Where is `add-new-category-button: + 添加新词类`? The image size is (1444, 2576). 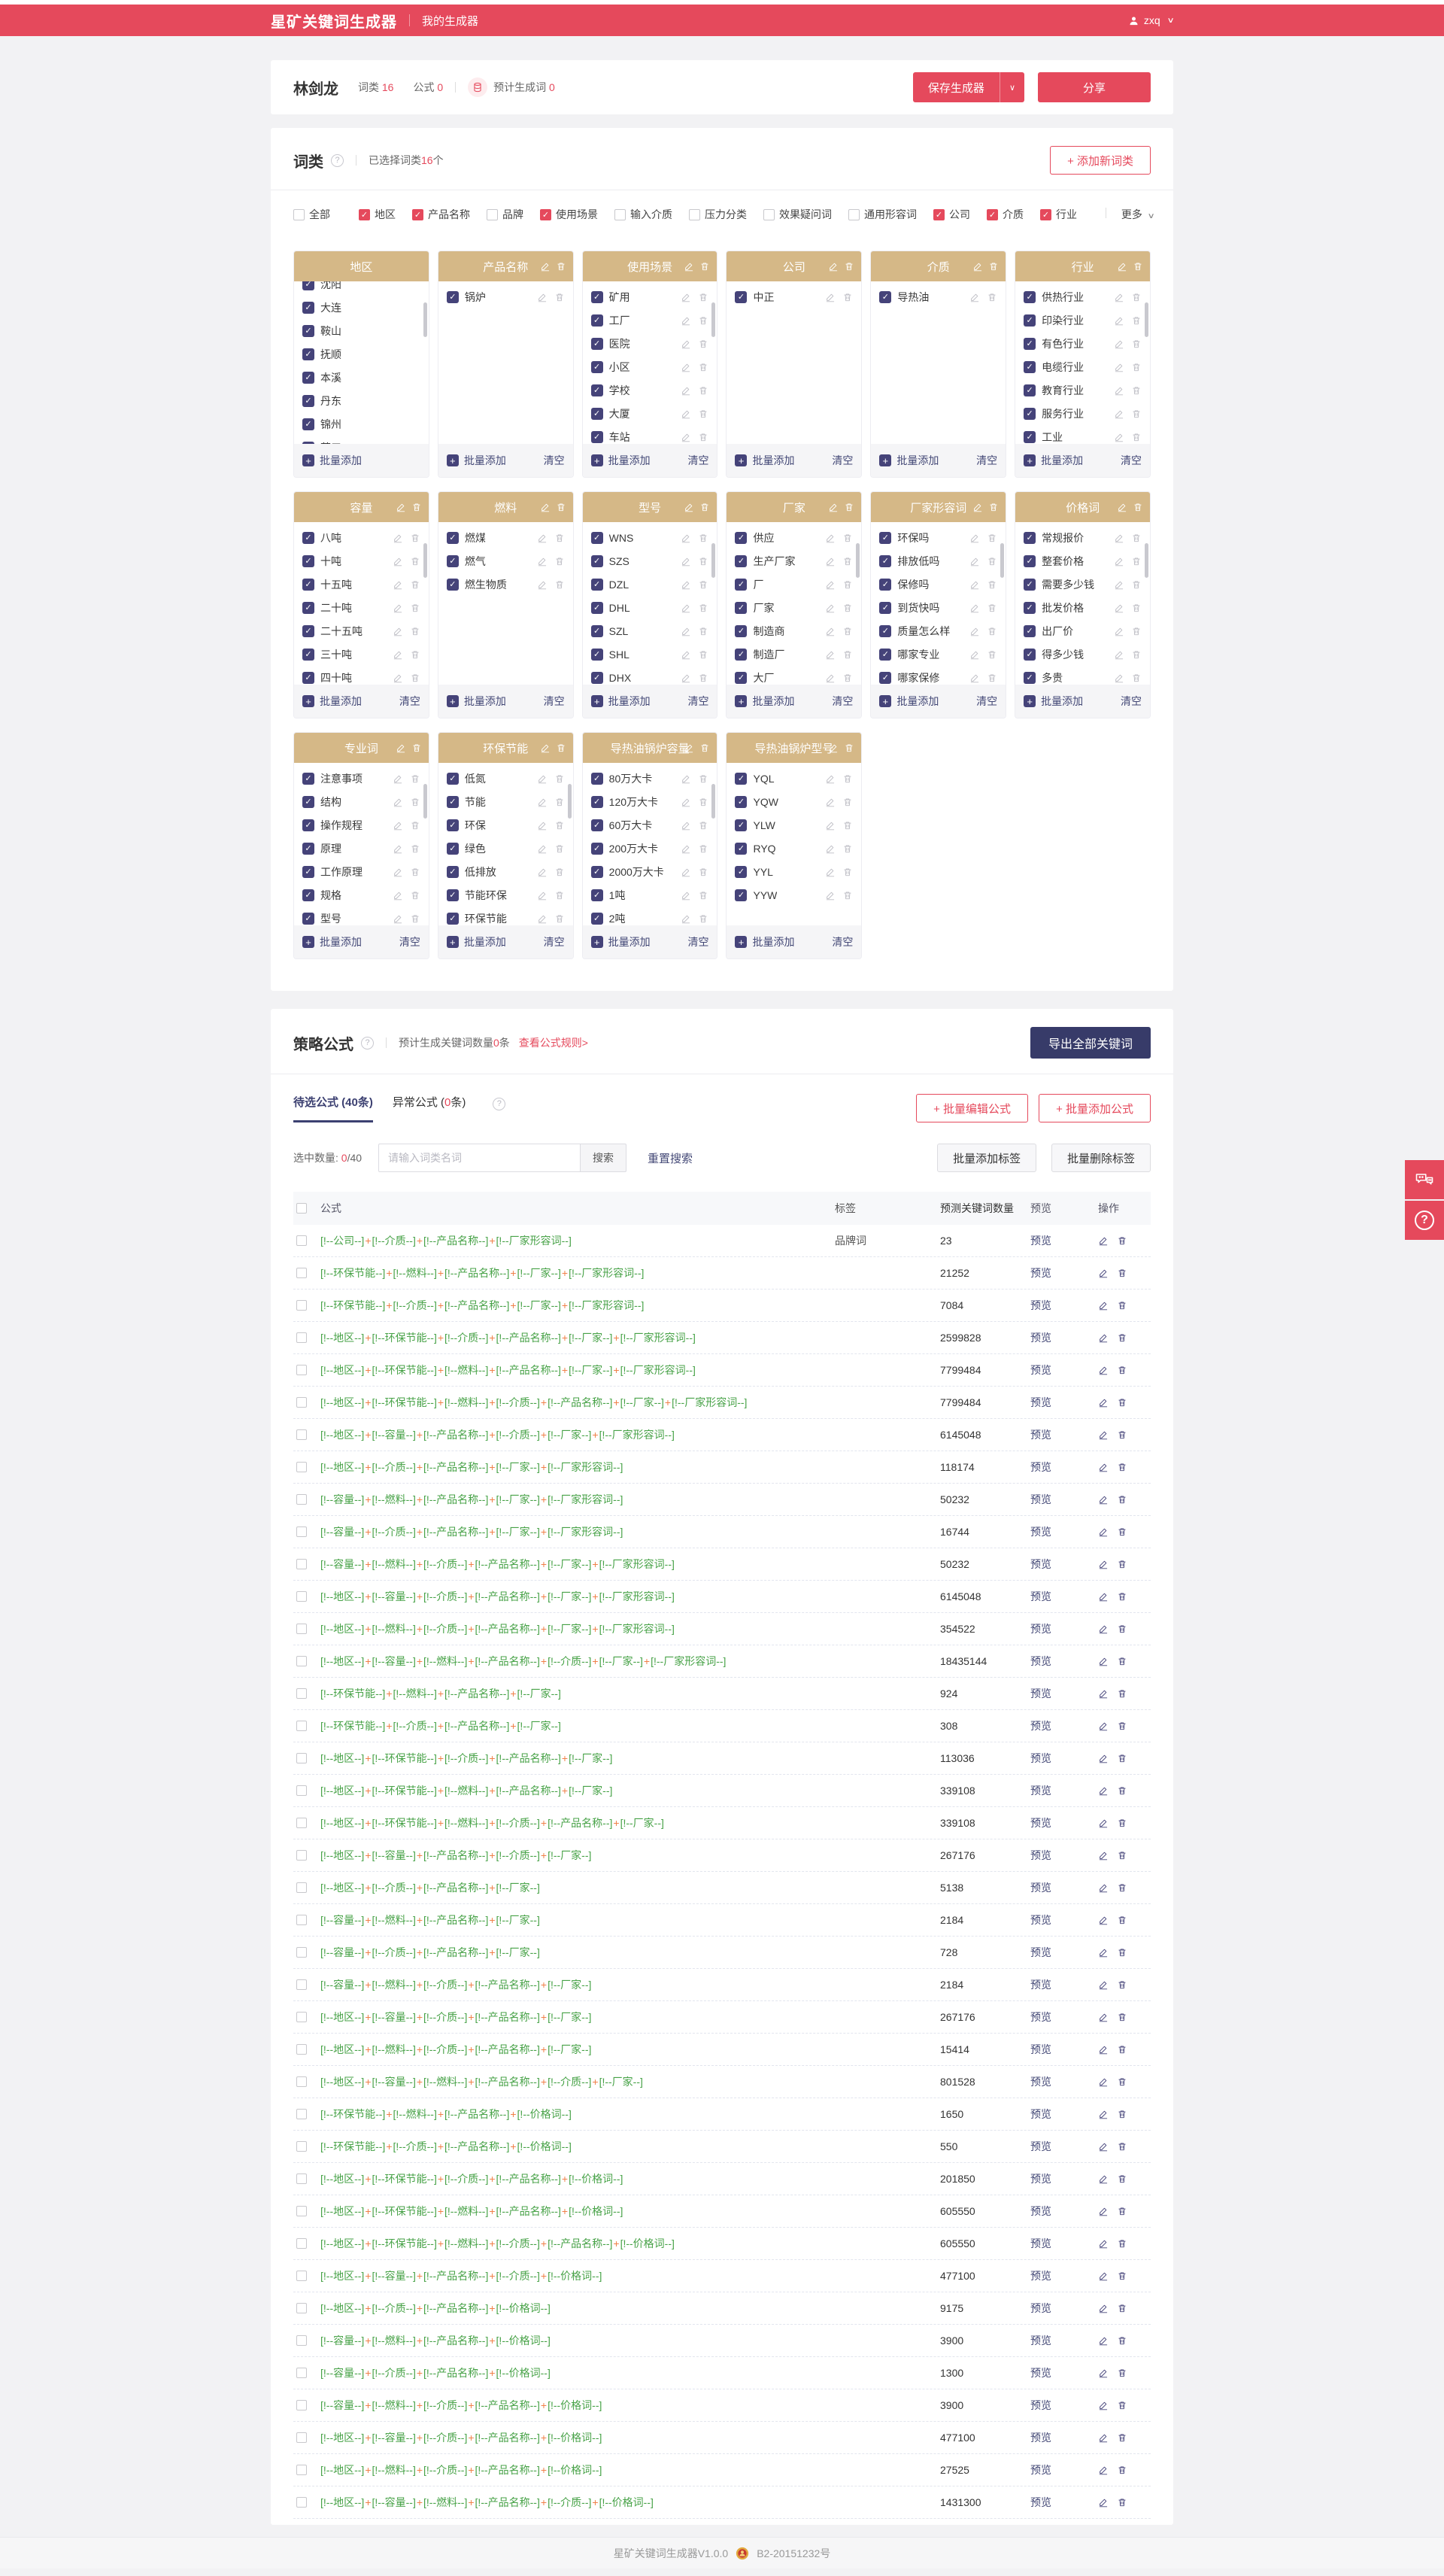 add-new-category-button: + 添加新词类 is located at coordinates (1100, 160).